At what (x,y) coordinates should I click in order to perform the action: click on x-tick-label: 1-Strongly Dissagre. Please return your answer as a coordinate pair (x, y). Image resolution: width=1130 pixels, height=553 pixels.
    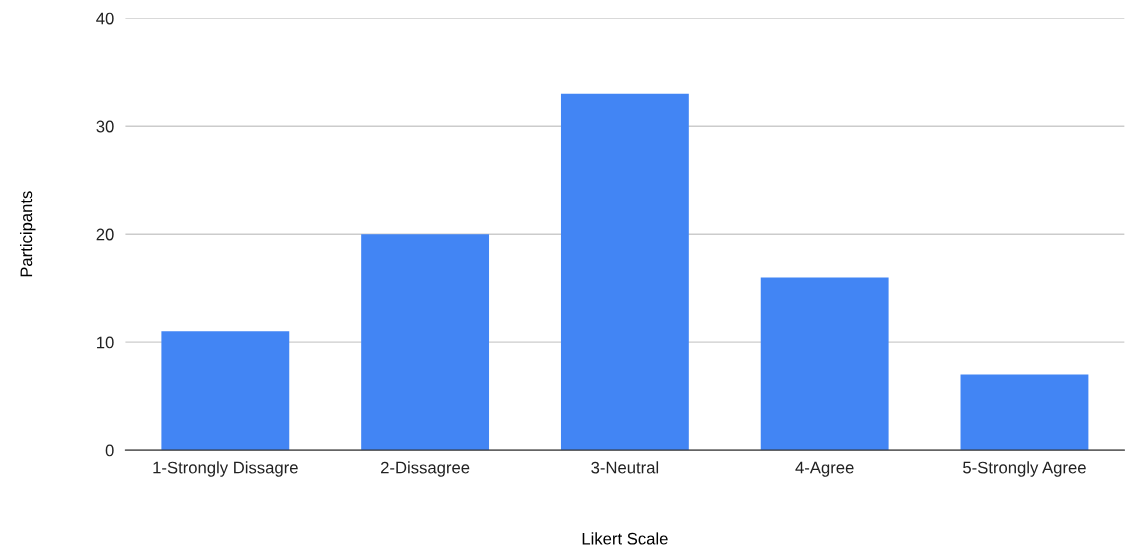
    Looking at the image, I should click on (225, 469).